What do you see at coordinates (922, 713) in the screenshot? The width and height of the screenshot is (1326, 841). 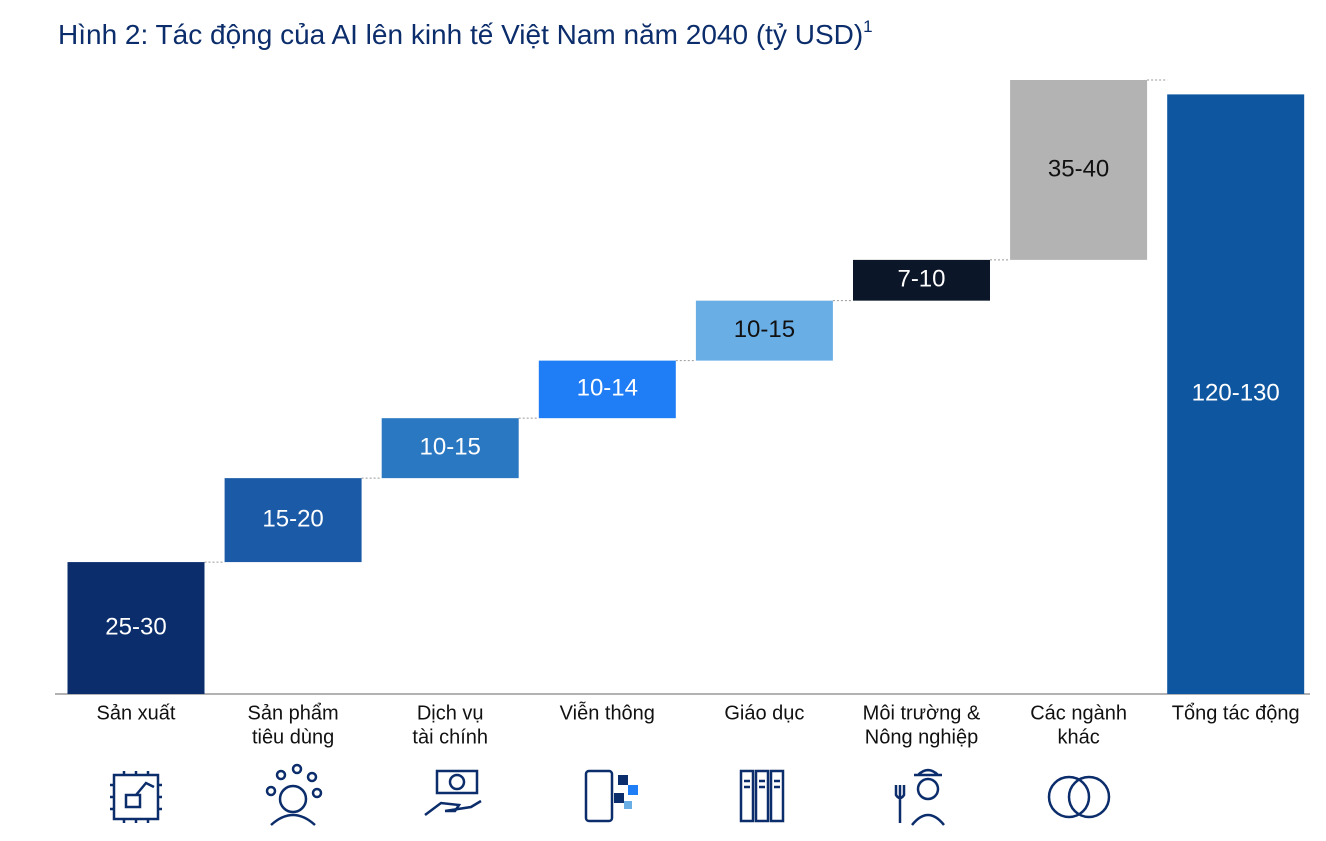 I see `x-tick-label: Môi trường &` at bounding box center [922, 713].